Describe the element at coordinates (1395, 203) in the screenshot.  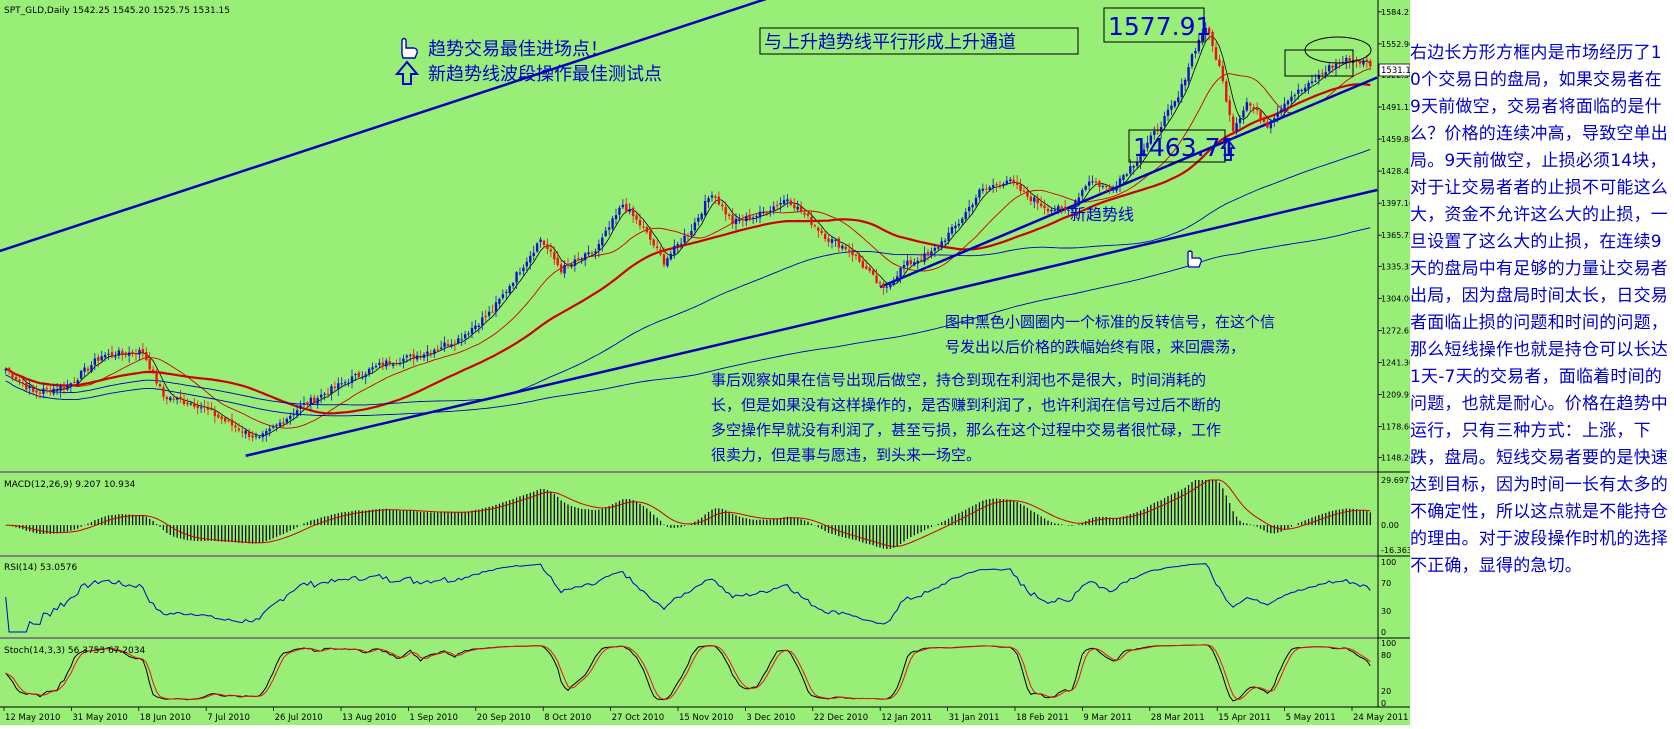
I see `price-tick-label: 1397.10` at that location.